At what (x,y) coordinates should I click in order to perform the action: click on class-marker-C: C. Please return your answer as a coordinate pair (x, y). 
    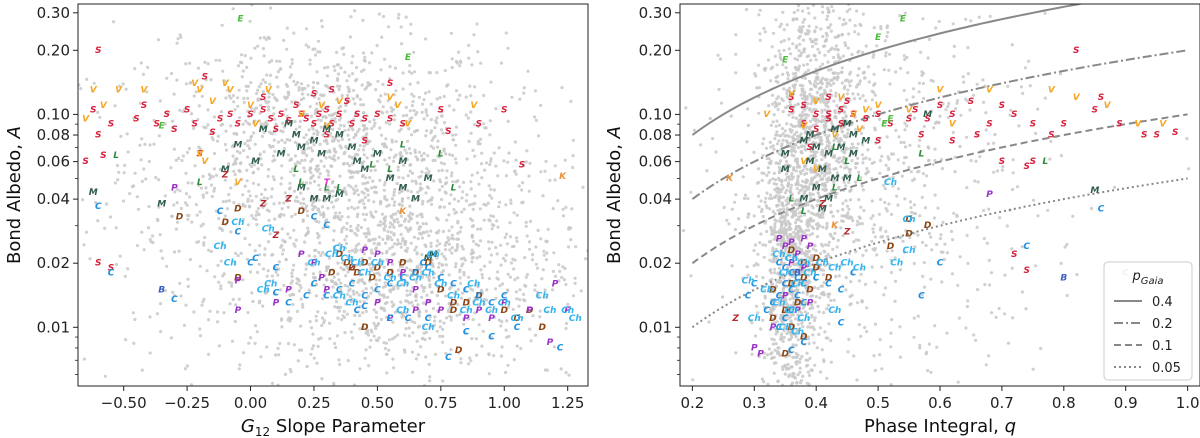
    Looking at the image, I should click on (423, 264).